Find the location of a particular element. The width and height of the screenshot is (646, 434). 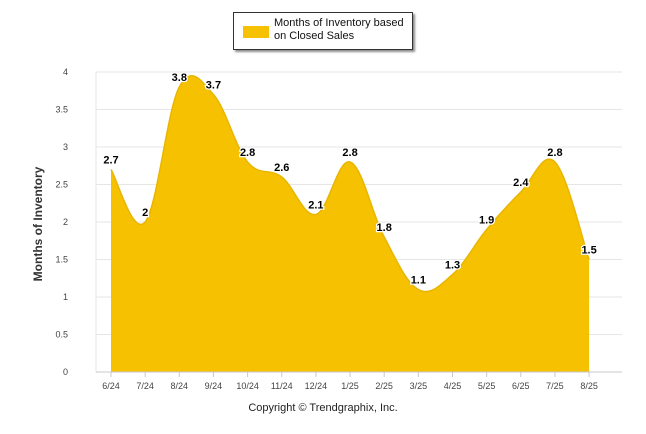

y-tick-label: 1 is located at coordinates (65, 297).